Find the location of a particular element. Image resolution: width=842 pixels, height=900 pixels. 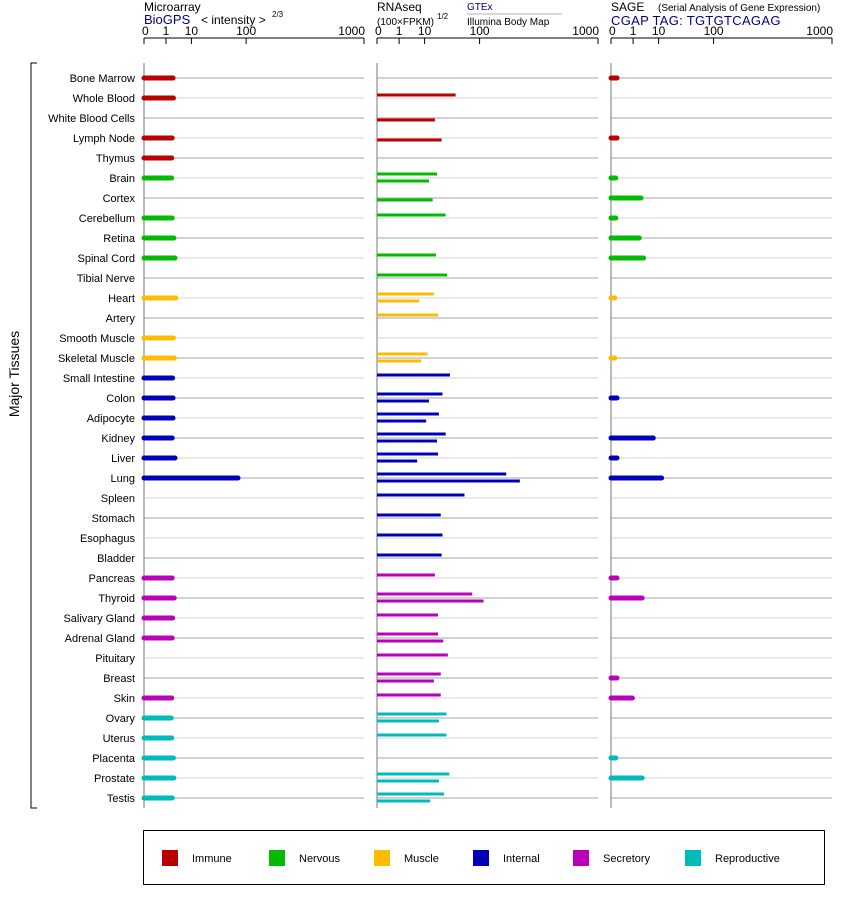

tissue-label: Adrenal Gland is located at coordinates (100, 639).